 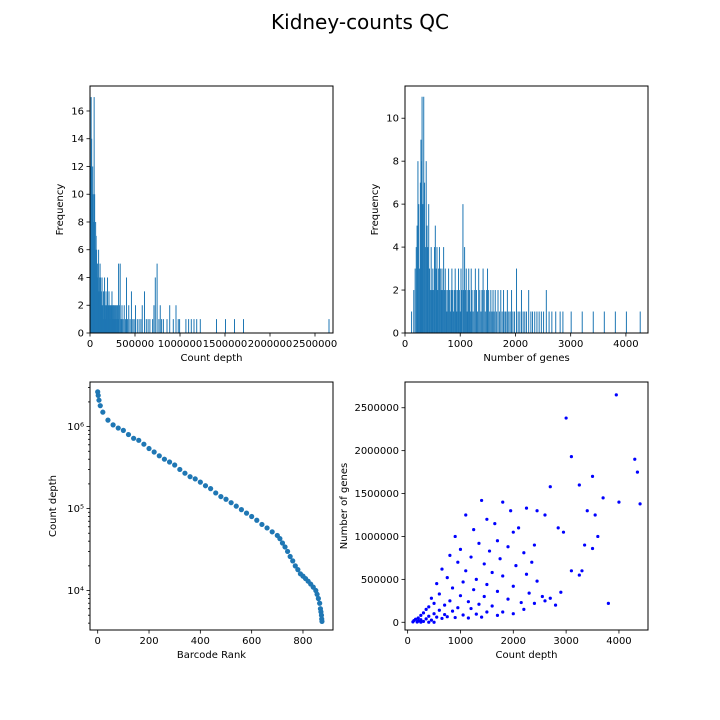 I want to click on plot-area, so click(x=526, y=214).